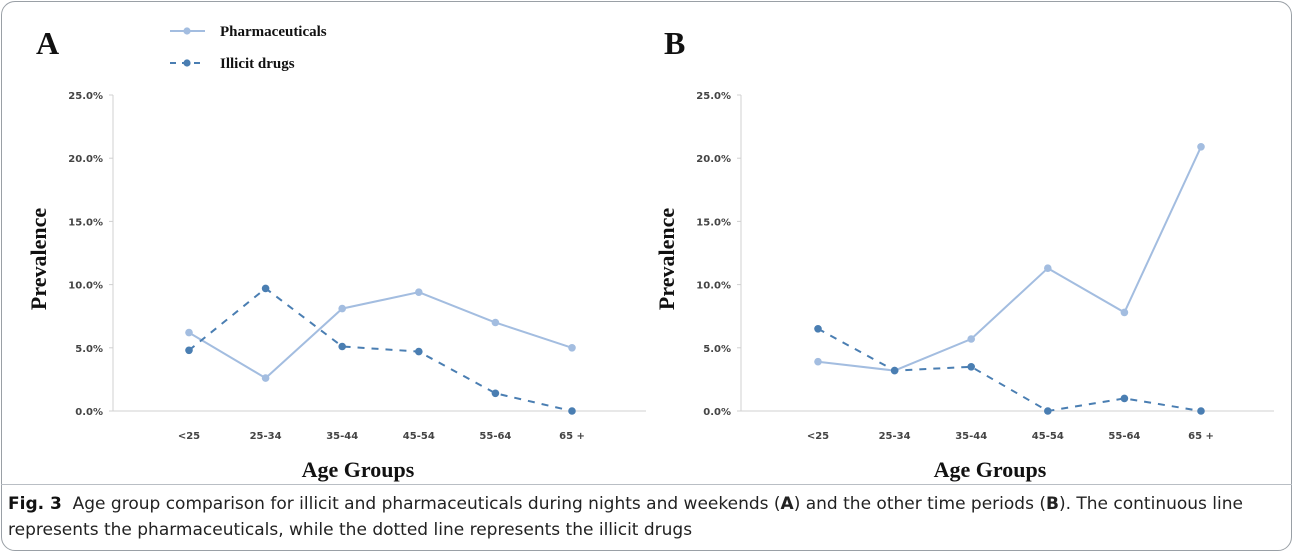  Describe the element at coordinates (674, 43) in the screenshot. I see `panel-label: B` at that location.